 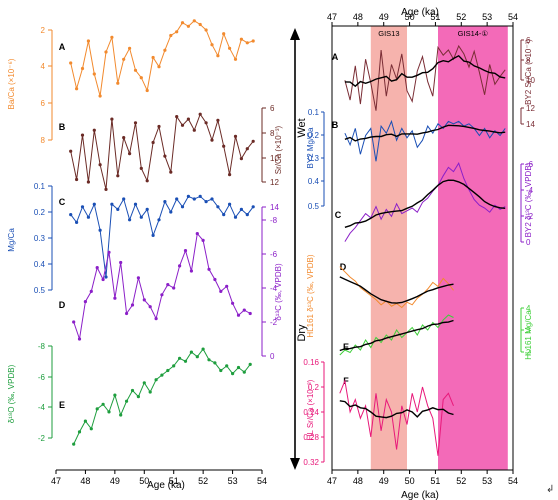 I want to click on right-panel-letter: F, so click(x=346, y=381).